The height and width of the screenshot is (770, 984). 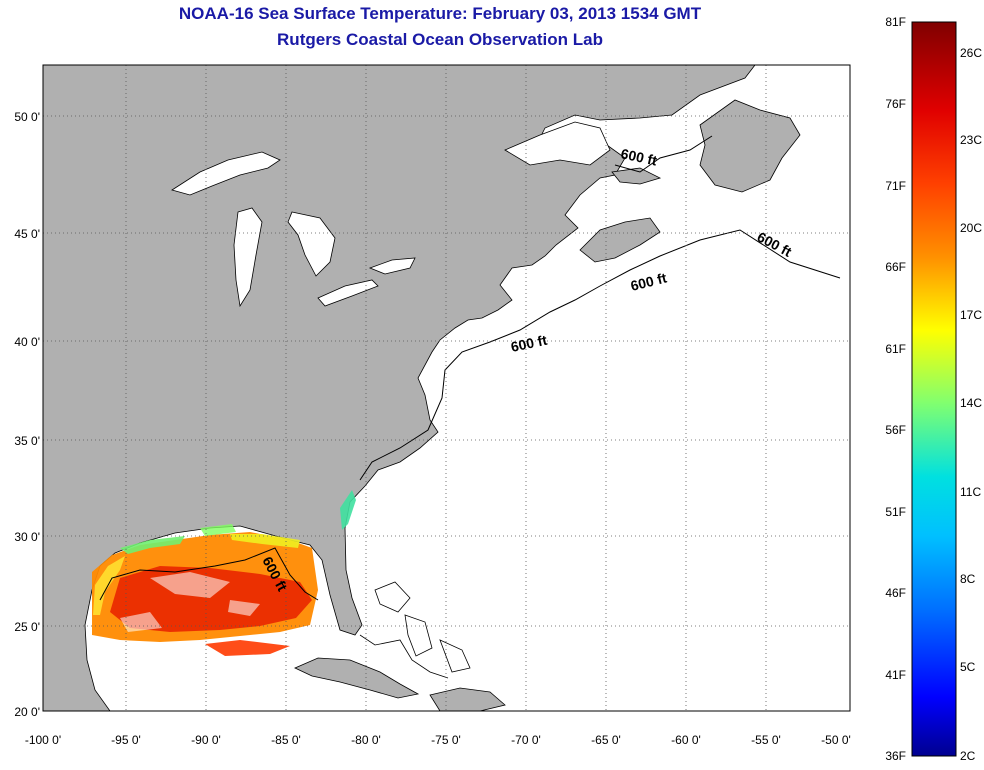 What do you see at coordinates (226, 173) in the screenshot?
I see `lake-superior` at bounding box center [226, 173].